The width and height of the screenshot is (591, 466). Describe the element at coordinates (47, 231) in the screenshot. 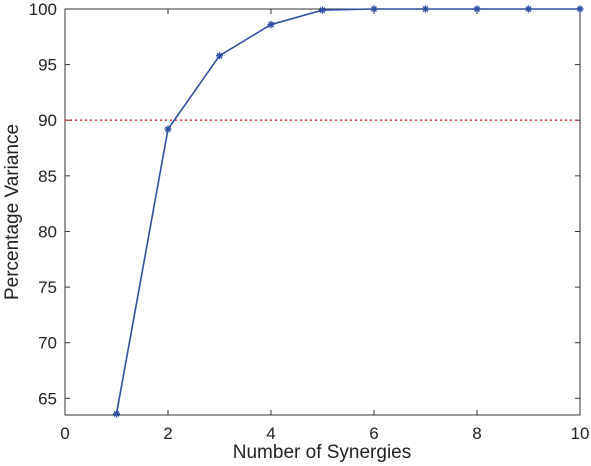

I see `y-tick-label-3: 80` at that location.